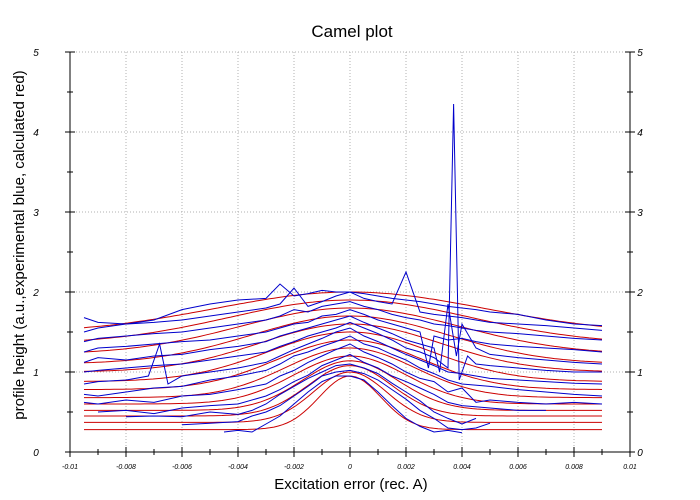  Describe the element at coordinates (182, 467) in the screenshot. I see `x-tick-label-2: -0.006` at that location.